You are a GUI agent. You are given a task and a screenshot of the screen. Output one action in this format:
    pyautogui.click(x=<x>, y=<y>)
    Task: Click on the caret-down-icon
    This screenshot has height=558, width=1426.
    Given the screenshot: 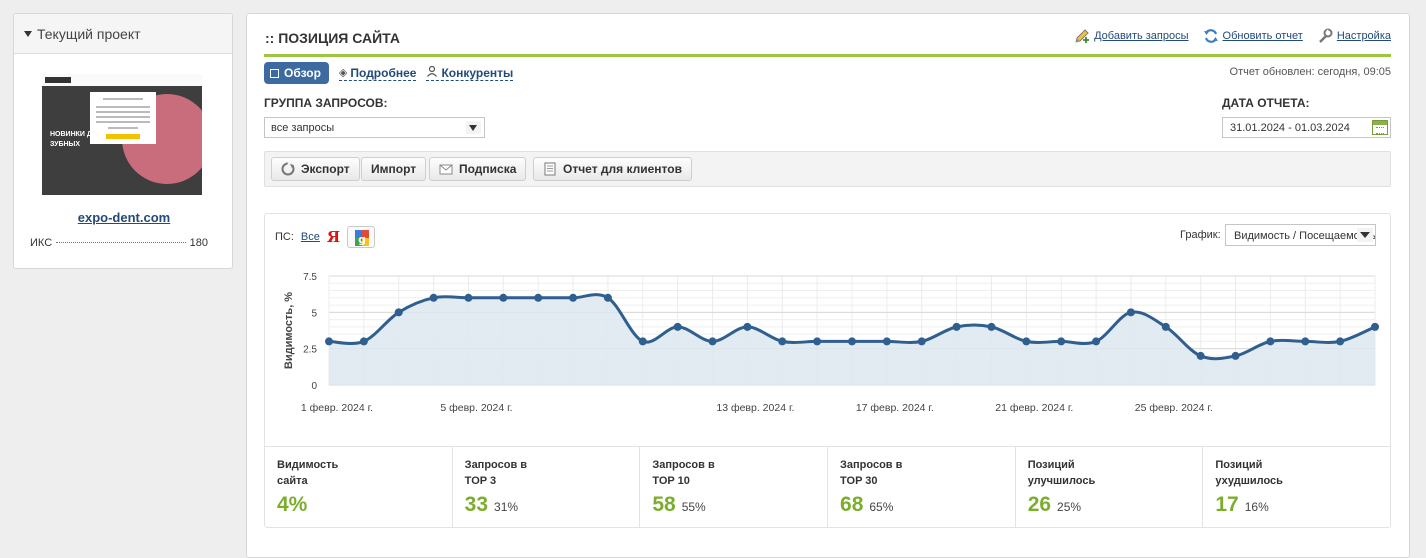 What is the action you would take?
    pyautogui.click(x=28, y=33)
    